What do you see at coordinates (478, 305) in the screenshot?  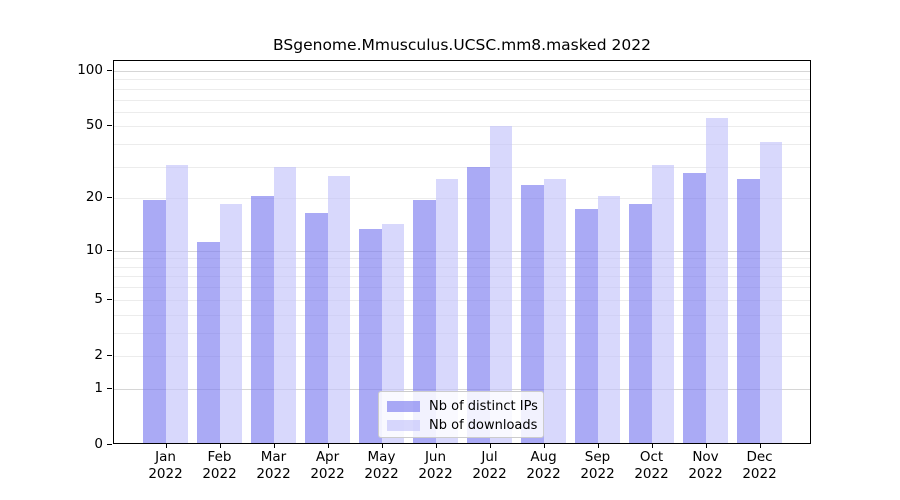 I see `bar-distinct-ips-jul` at bounding box center [478, 305].